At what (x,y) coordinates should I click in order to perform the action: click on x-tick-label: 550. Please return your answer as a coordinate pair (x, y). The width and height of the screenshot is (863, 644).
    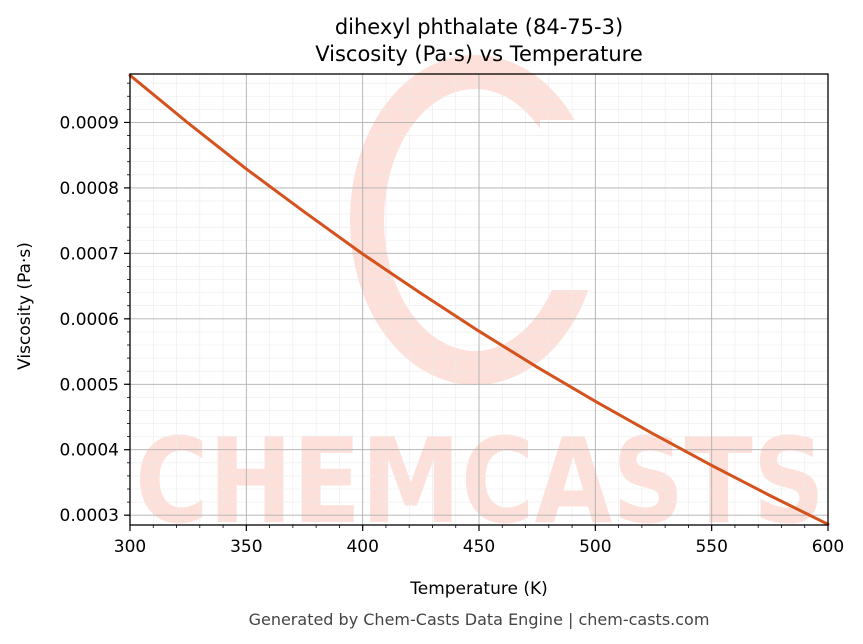
    Looking at the image, I should click on (711, 547).